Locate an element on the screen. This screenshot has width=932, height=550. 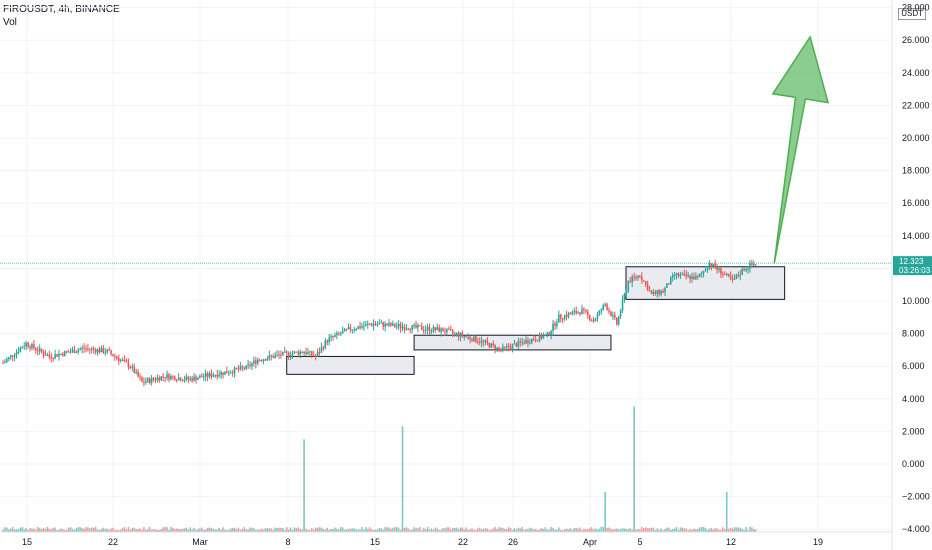
price-unit-badge: USDT is located at coordinates (912, 14).